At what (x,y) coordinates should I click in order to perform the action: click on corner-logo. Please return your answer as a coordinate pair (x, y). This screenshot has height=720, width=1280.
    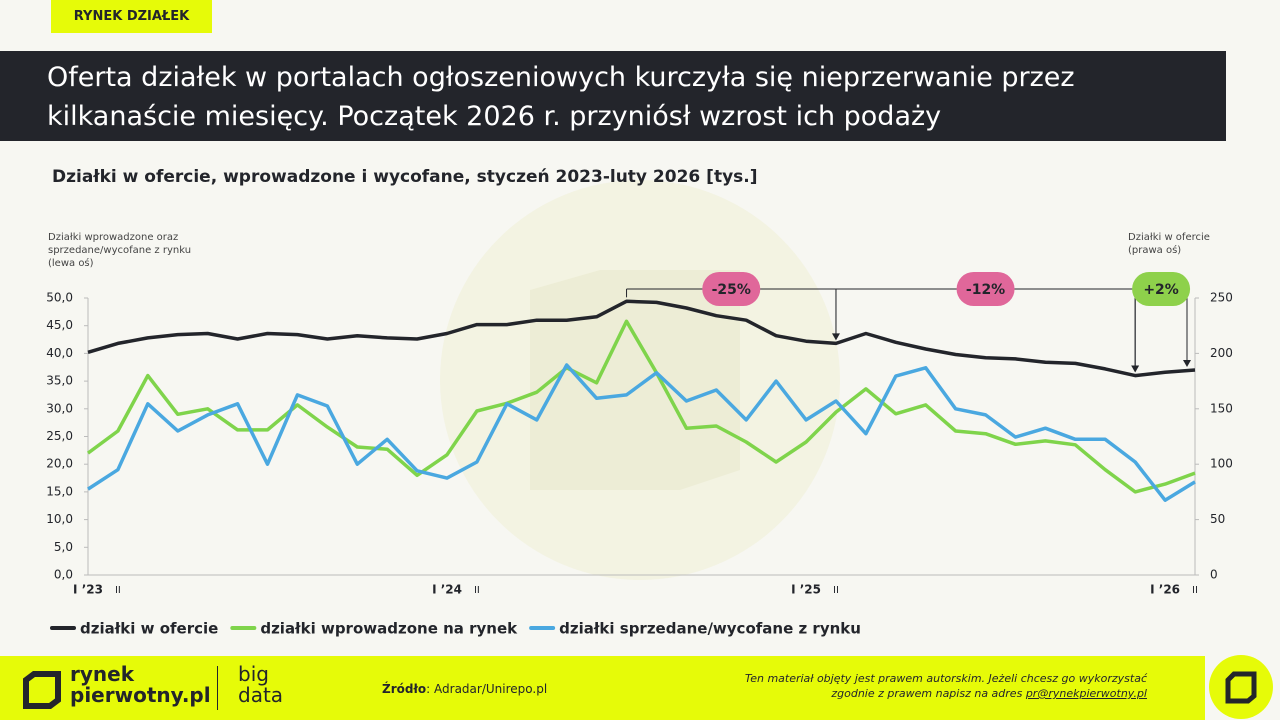
    Looking at the image, I should click on (1241, 687).